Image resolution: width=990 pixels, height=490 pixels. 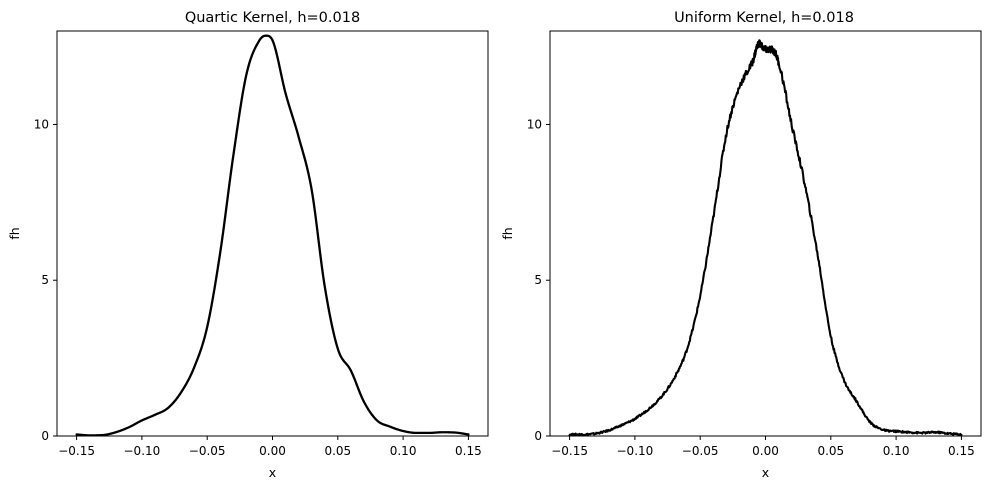 What do you see at coordinates (272, 18) in the screenshot?
I see `chart-title: Quartic Kernel, h=0.018` at bounding box center [272, 18].